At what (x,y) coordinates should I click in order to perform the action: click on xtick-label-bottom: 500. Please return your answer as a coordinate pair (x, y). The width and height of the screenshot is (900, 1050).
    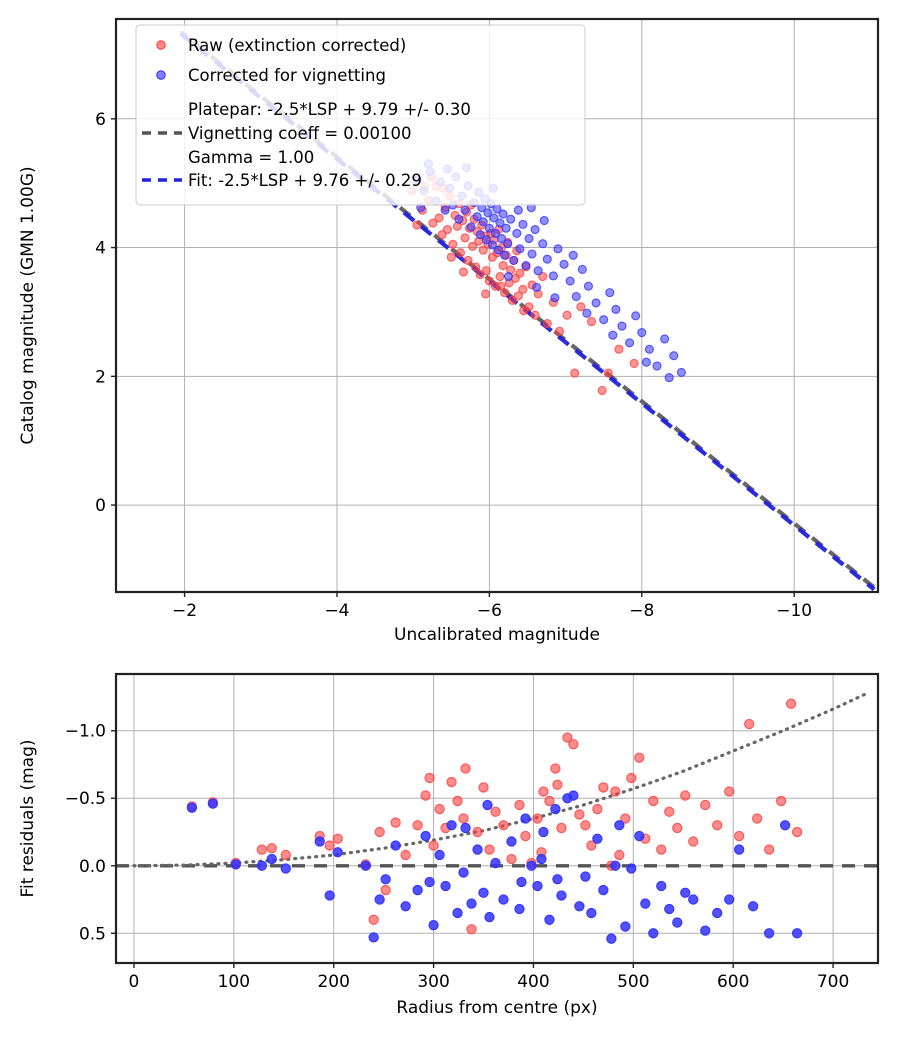
    Looking at the image, I should click on (633, 982).